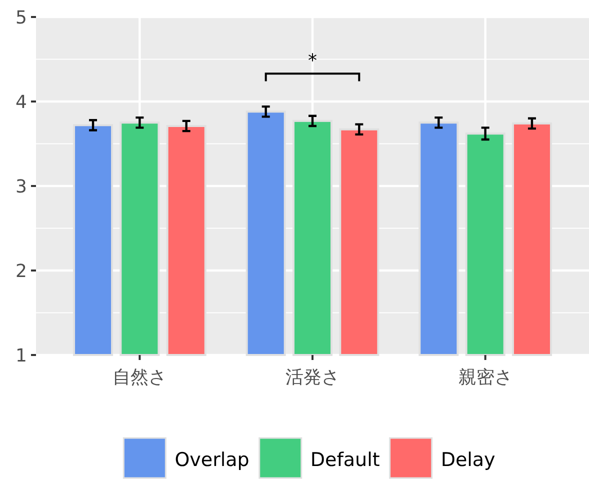  What do you see at coordinates (468, 460) in the screenshot?
I see `legend-label: Delay` at bounding box center [468, 460].